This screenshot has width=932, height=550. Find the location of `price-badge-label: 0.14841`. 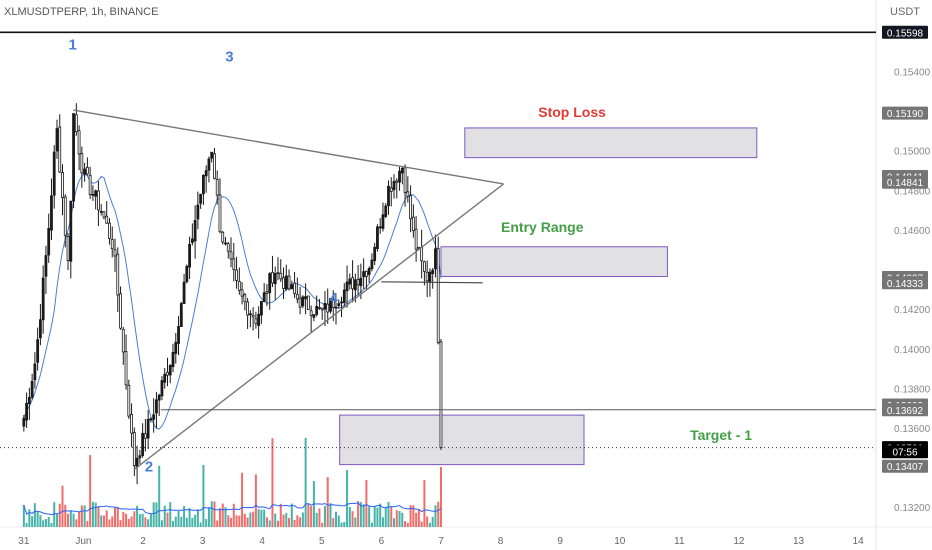

price-badge-label: 0.14841 is located at coordinates (905, 183).